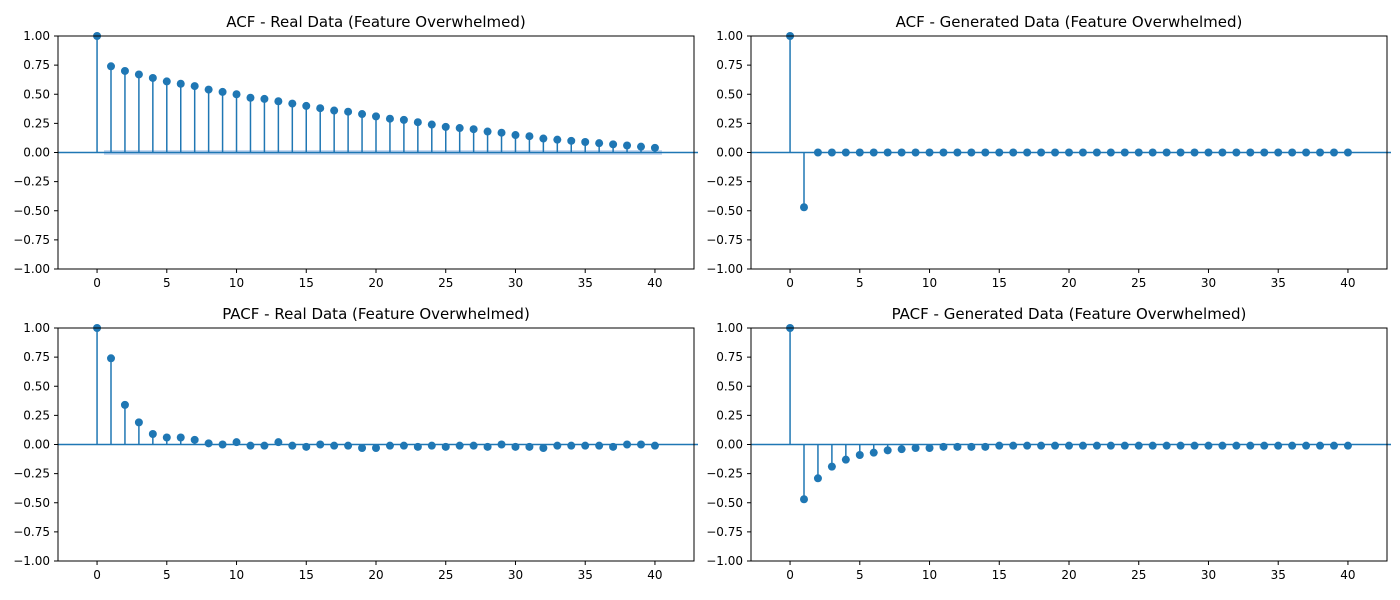 This screenshot has width=1400, height=600. I want to click on y-tick-label: 0.25, so click(729, 415).